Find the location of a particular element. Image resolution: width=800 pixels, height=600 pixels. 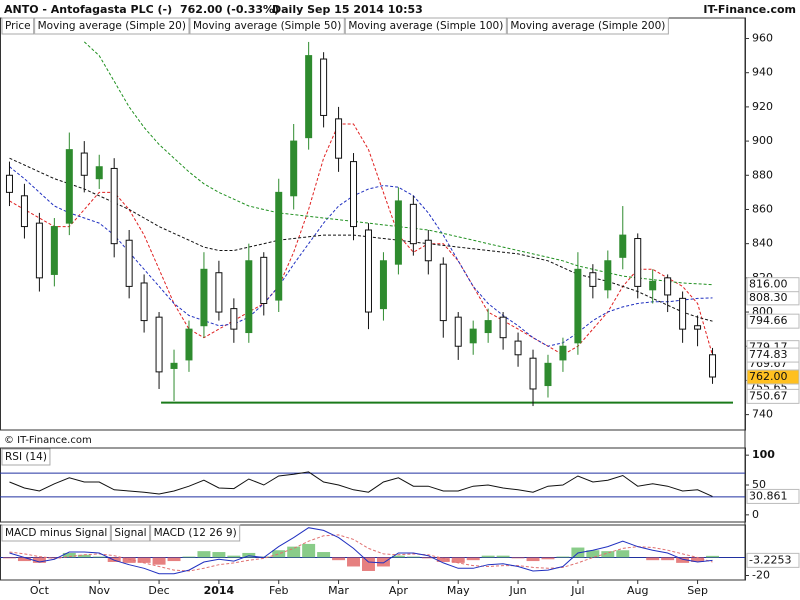

legend-entry: RSI (14) is located at coordinates (26, 457).